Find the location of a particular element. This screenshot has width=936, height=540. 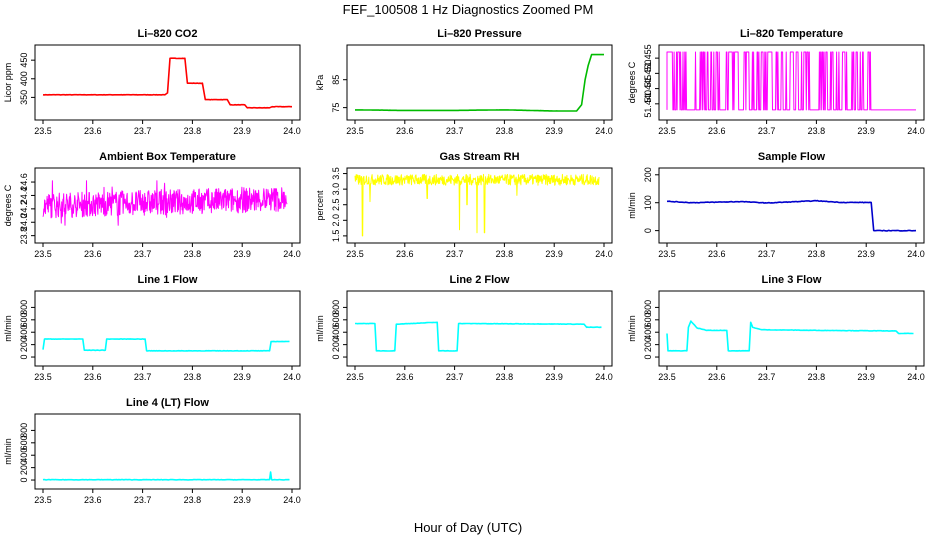

chart-title: Li–820 Pressure is located at coordinates (479, 34).